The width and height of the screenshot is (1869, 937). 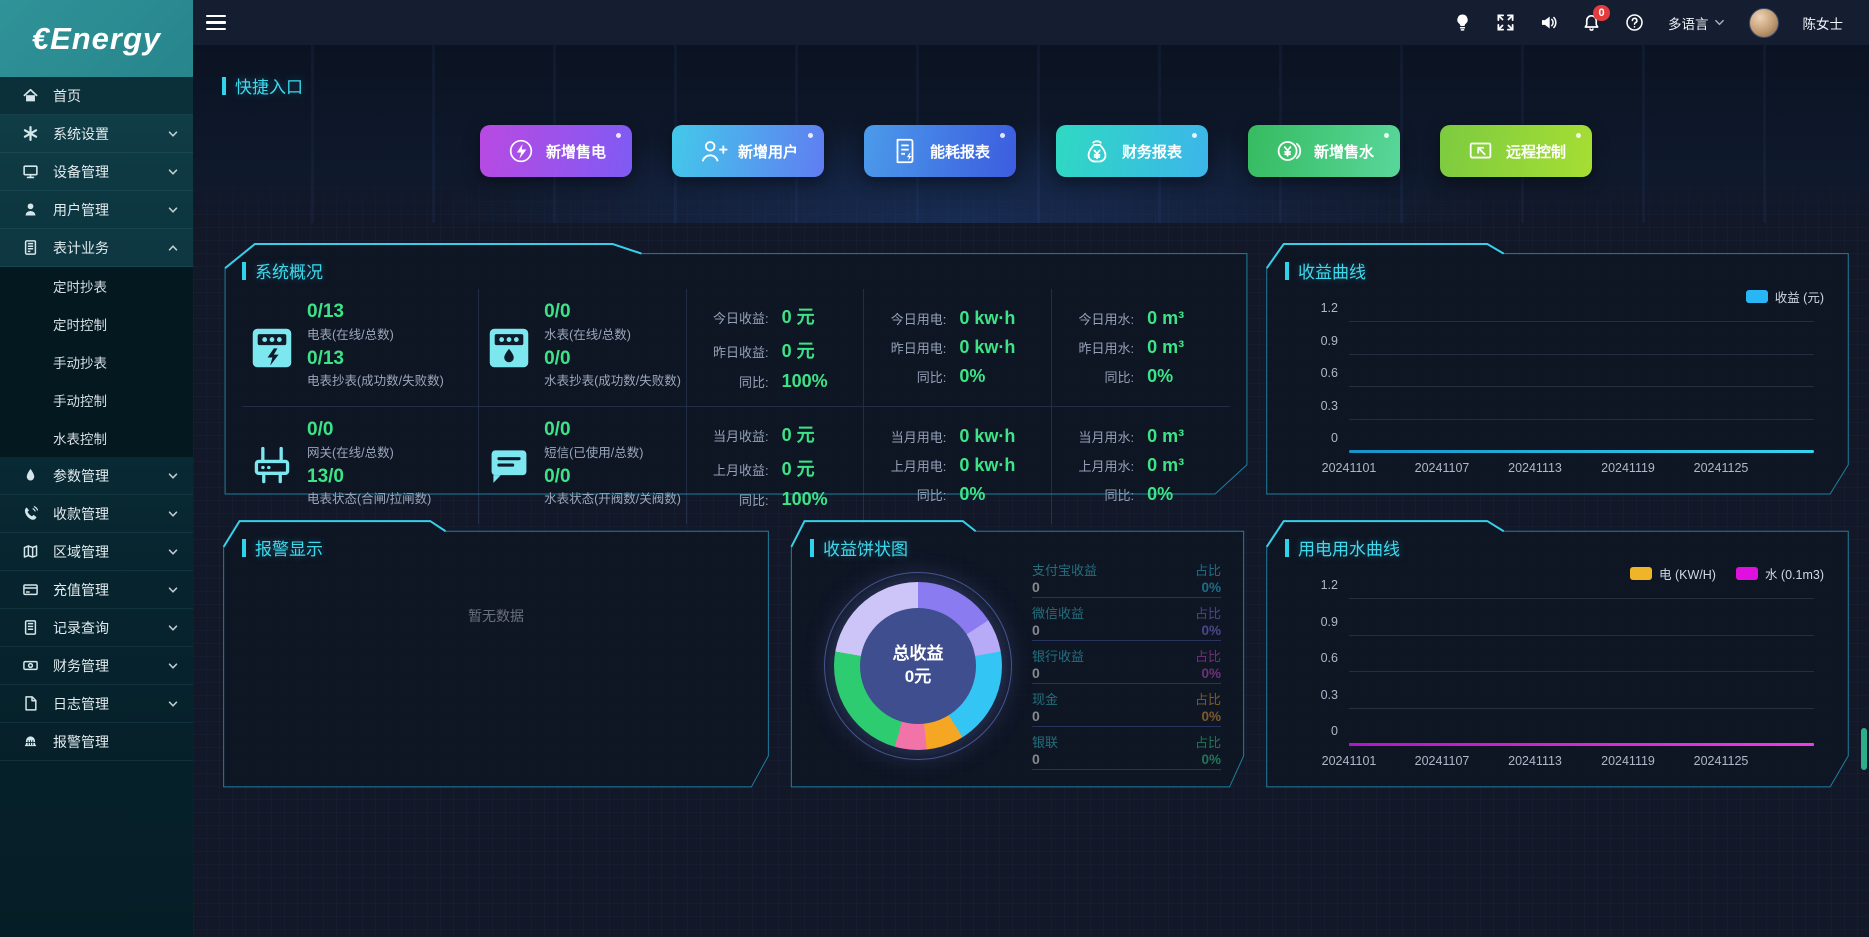 I want to click on sidebar-item-label: 报警管理, so click(x=81, y=741).